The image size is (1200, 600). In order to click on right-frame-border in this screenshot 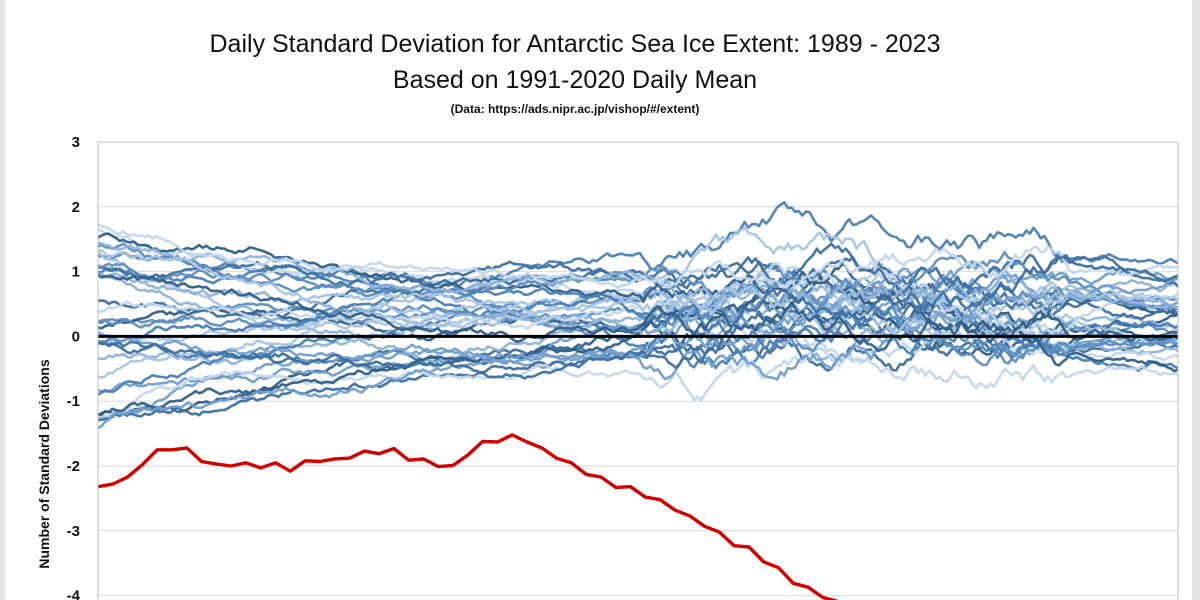, I will do `click(1196, 300)`.